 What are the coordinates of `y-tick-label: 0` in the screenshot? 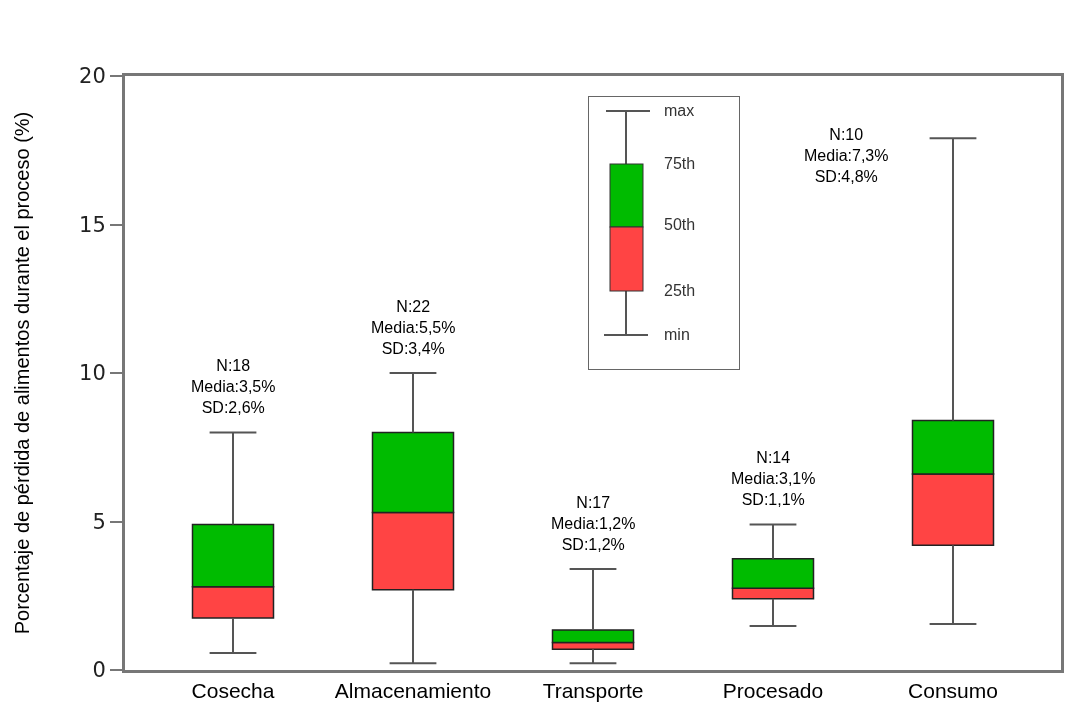 It's located at (99, 670).